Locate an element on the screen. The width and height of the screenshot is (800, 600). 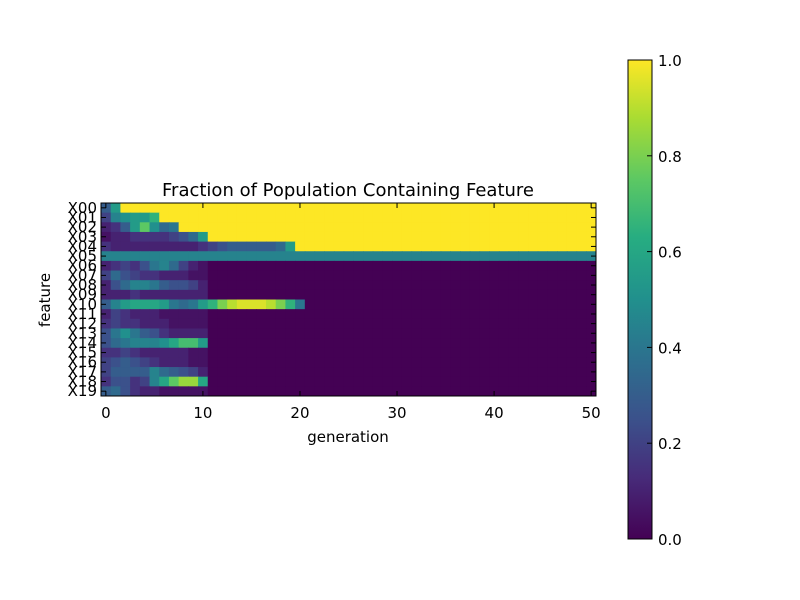
x-axis-label: generation is located at coordinates (348, 437).